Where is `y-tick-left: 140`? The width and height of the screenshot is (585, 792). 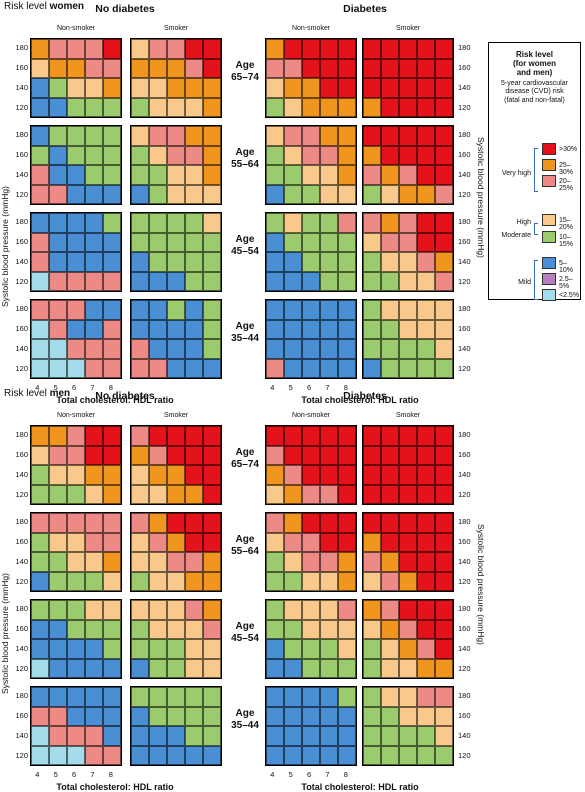 y-tick-left: 140 is located at coordinates (21, 87).